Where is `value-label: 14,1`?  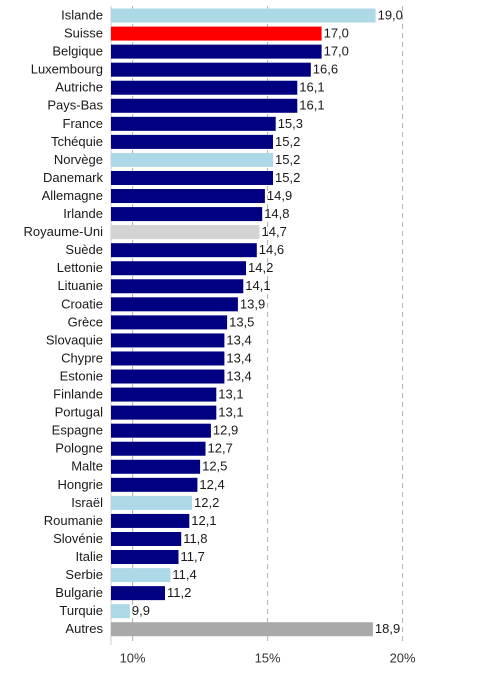 value-label: 14,1 is located at coordinates (257, 285).